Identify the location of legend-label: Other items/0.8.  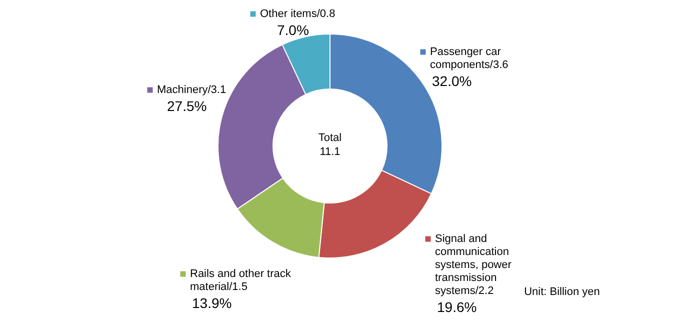
(298, 14).